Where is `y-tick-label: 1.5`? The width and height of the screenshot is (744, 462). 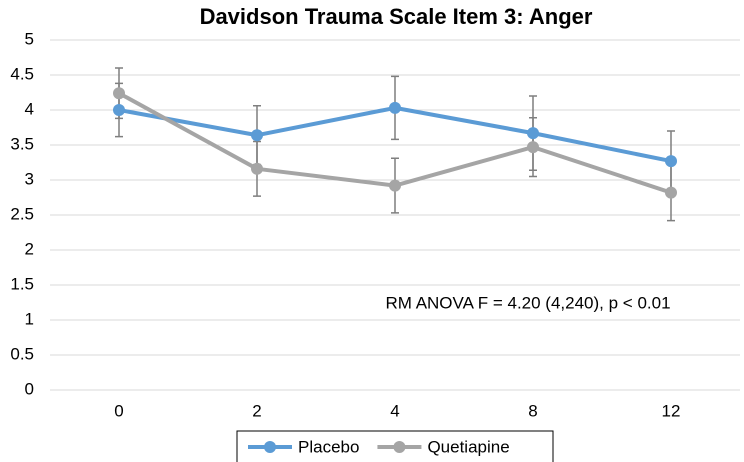 y-tick-label: 1.5 is located at coordinates (22, 283).